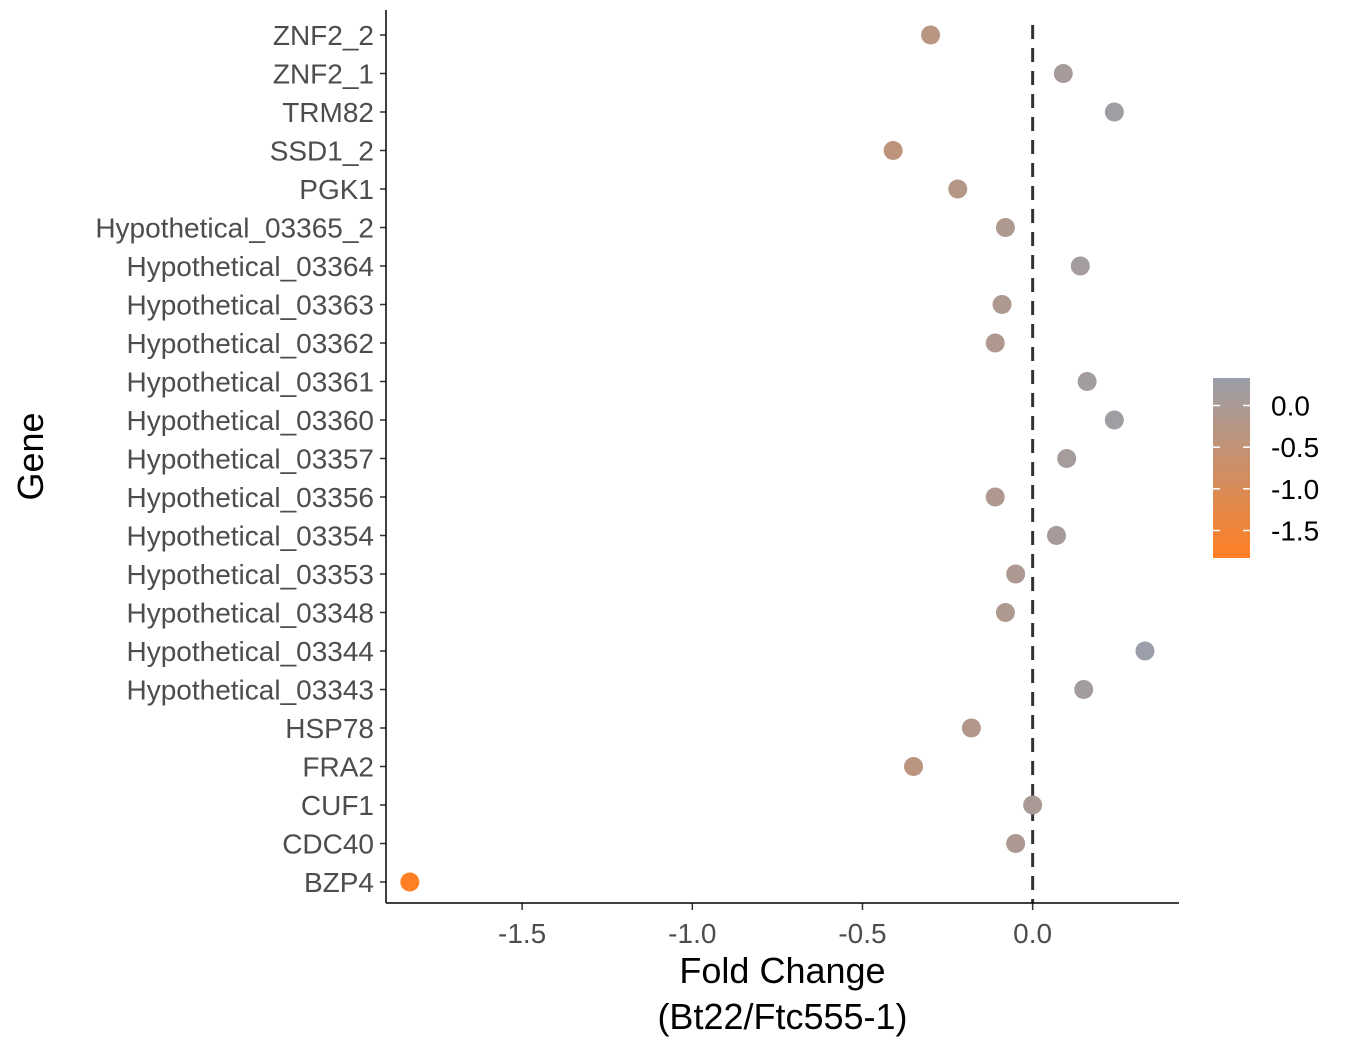 The height and width of the screenshot is (1050, 1350). What do you see at coordinates (250, 651) in the screenshot?
I see `y-tick-label: Hypothetical_03344` at bounding box center [250, 651].